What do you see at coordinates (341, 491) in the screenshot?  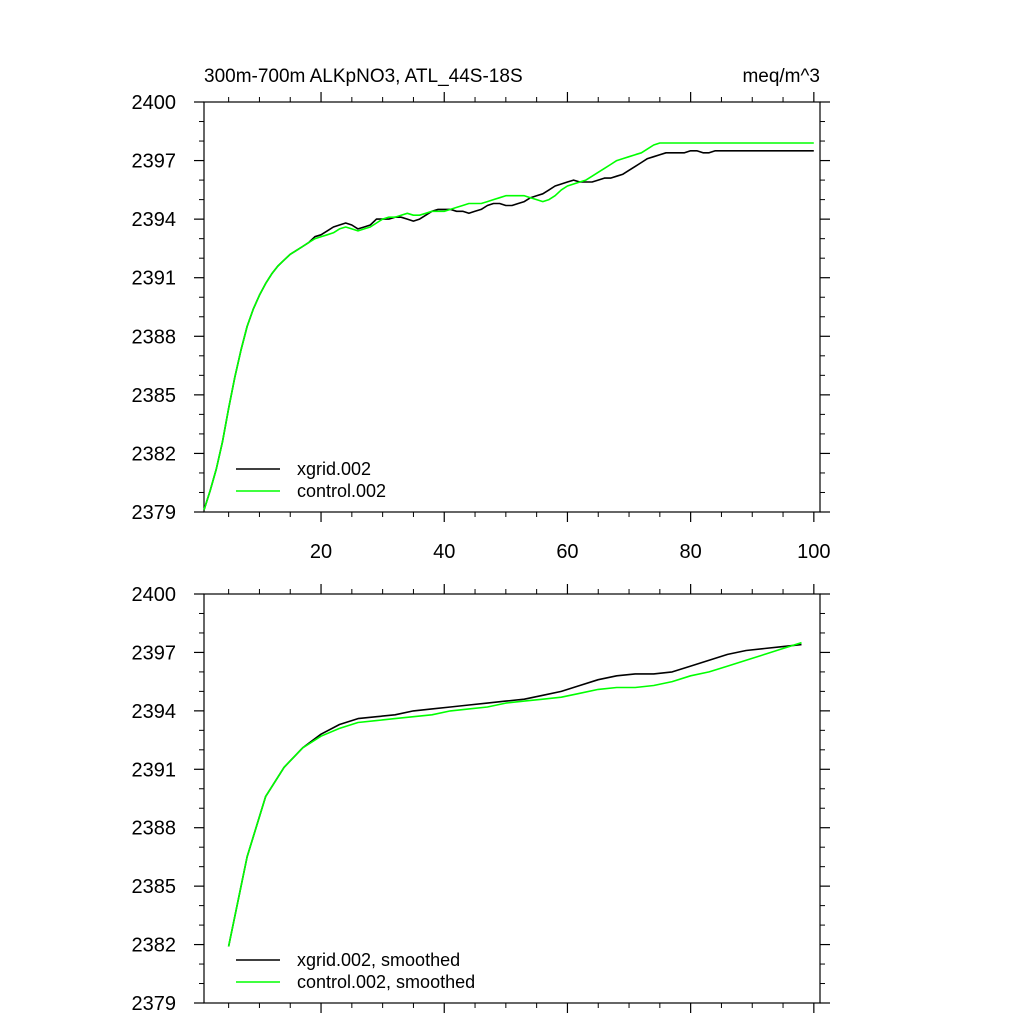 I see `legend-label: control.002` at bounding box center [341, 491].